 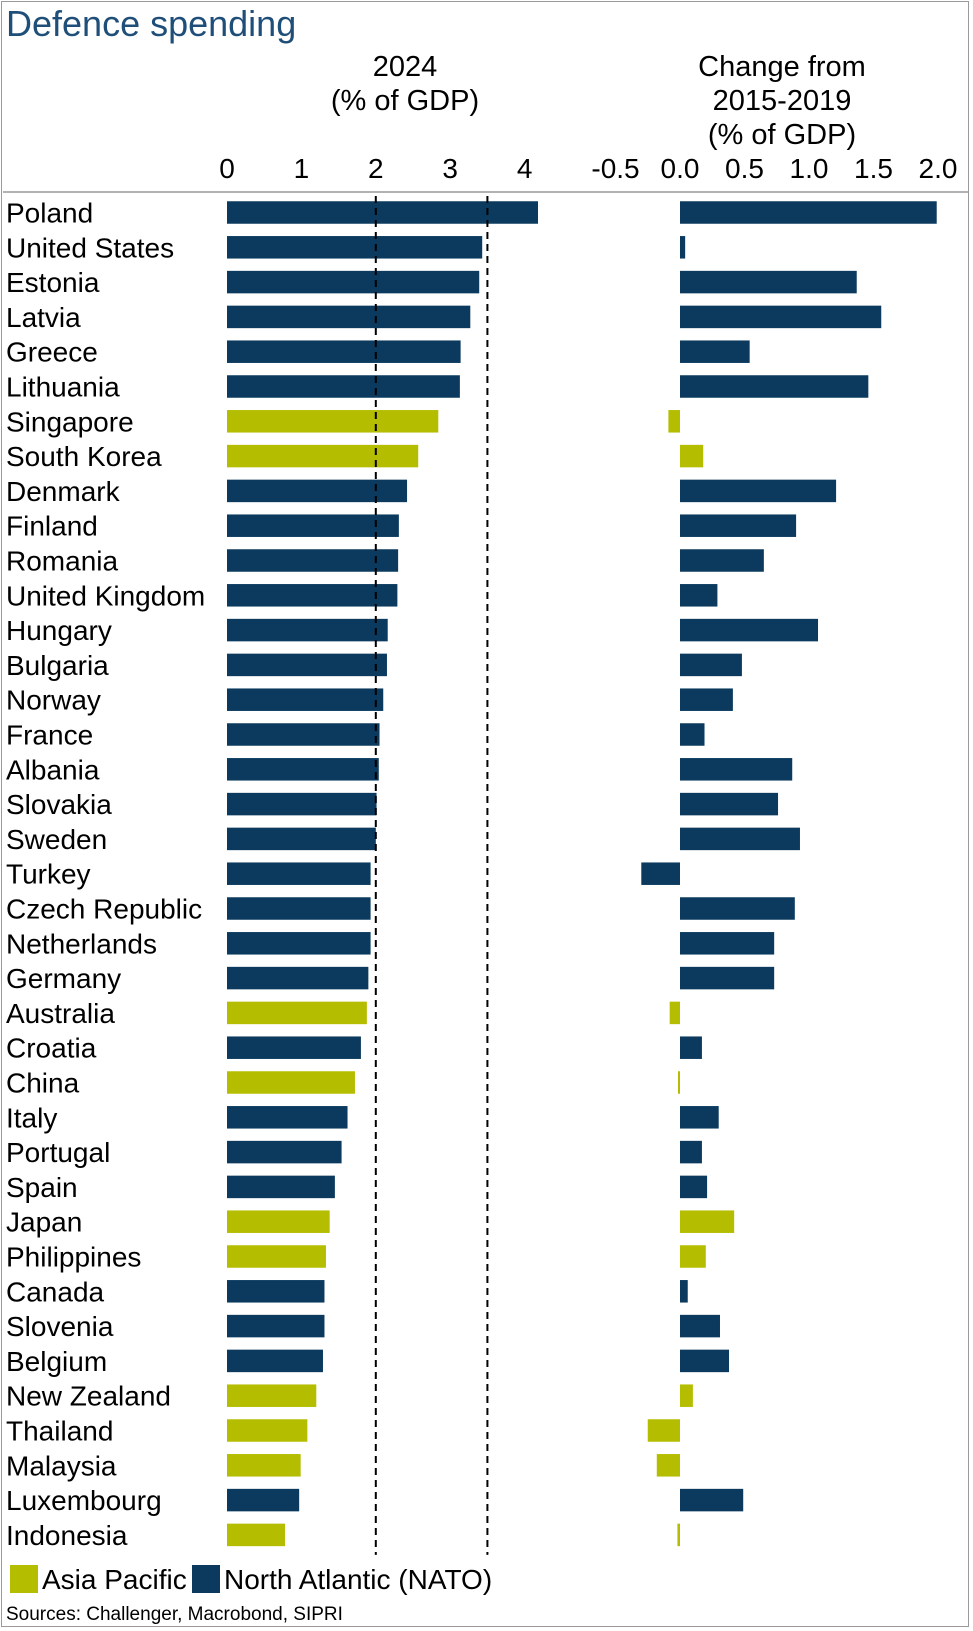 I want to click on category-label-indonesia: Indonesia, so click(x=67, y=1535).